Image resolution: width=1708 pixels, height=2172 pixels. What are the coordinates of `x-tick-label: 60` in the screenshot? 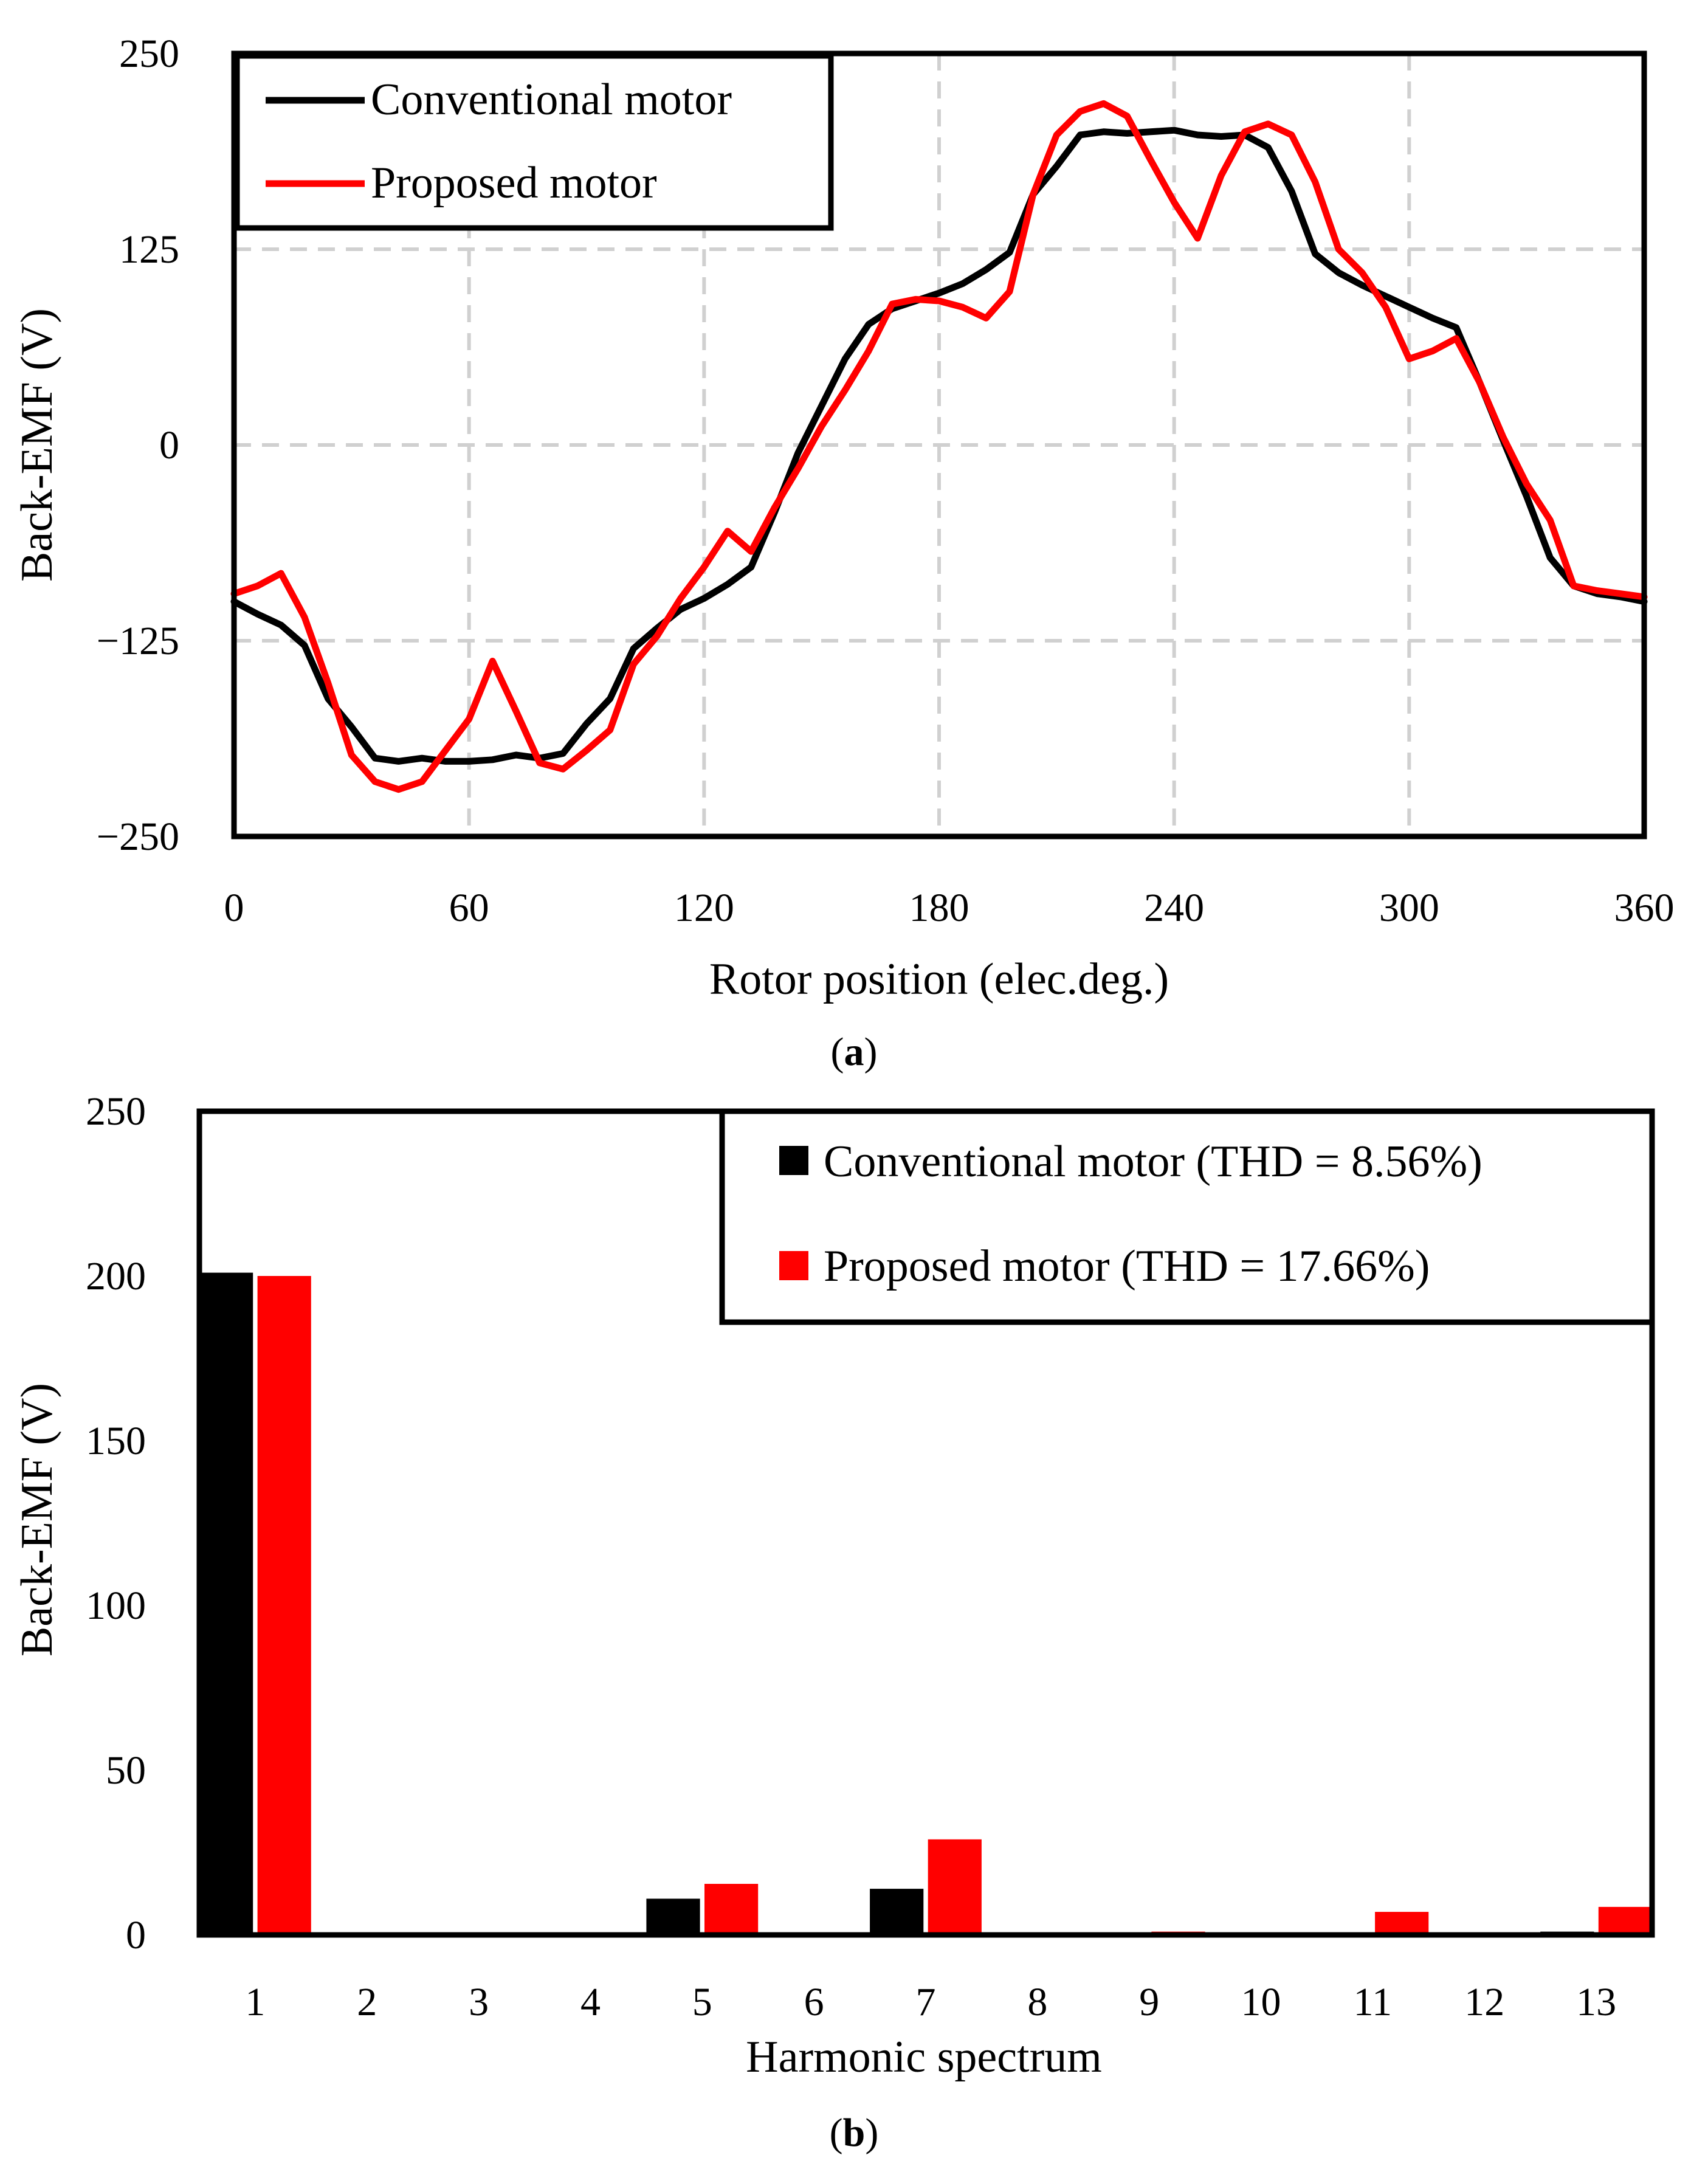 It's located at (469, 908).